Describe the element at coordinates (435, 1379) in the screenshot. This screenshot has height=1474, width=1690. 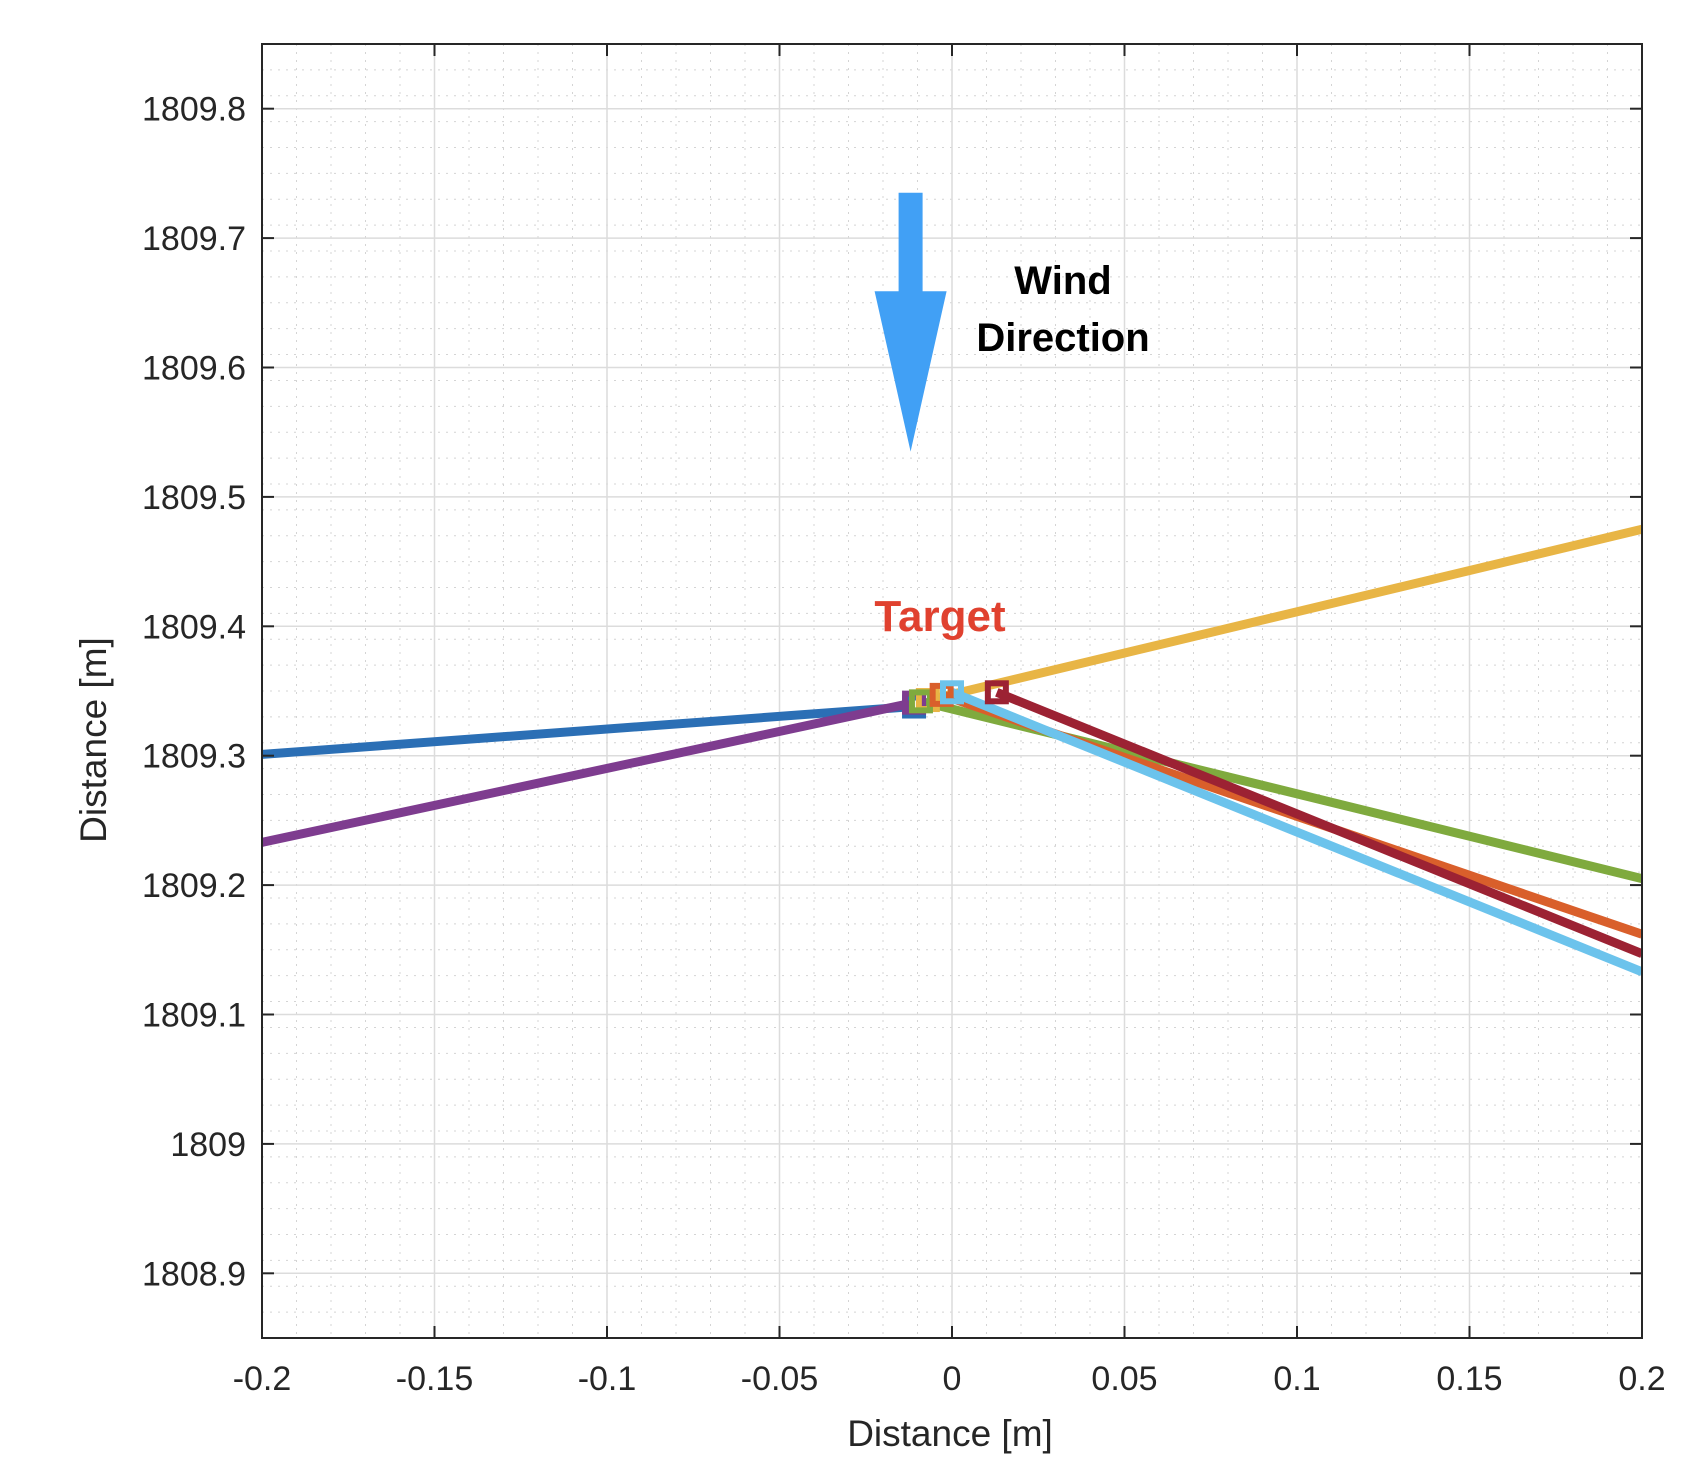
I see `x-tick-label: -0.15` at that location.